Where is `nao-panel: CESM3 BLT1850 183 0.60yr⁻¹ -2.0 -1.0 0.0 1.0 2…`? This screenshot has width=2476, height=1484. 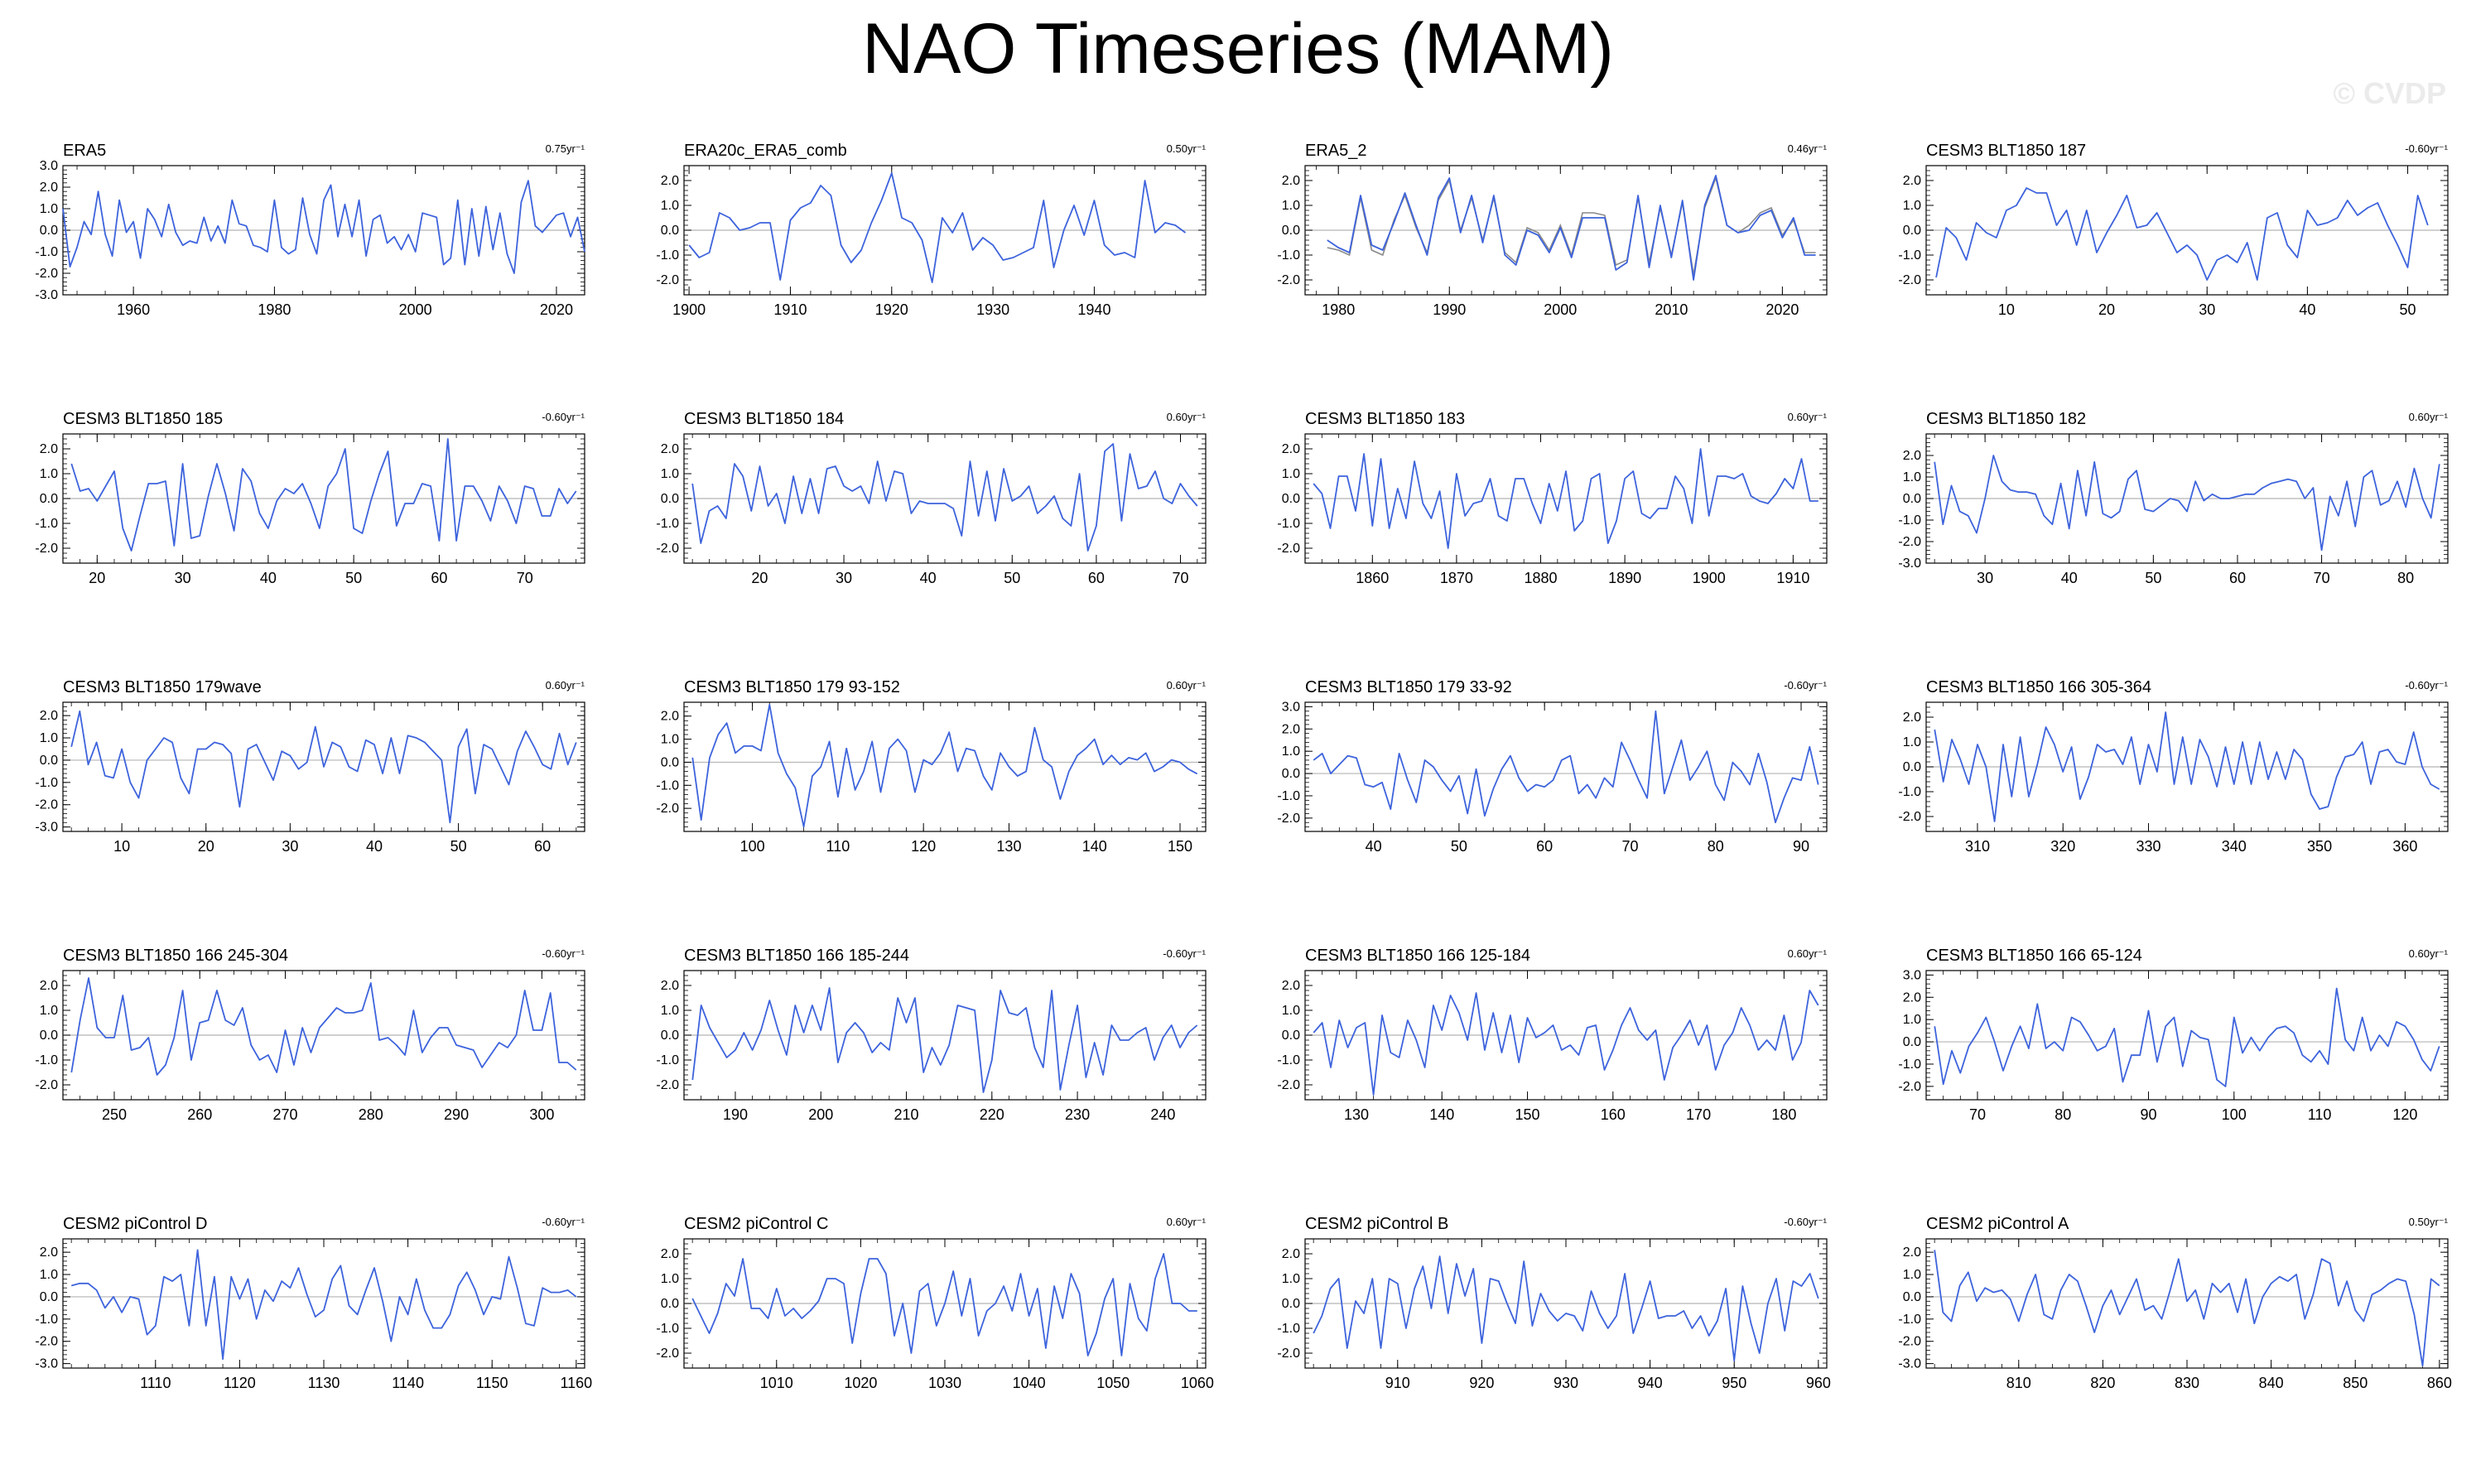 nao-panel: CESM3 BLT1850 183 0.60yr⁻¹ -2.0 -1.0 0.0 1.0 2… is located at coordinates (1552, 498).